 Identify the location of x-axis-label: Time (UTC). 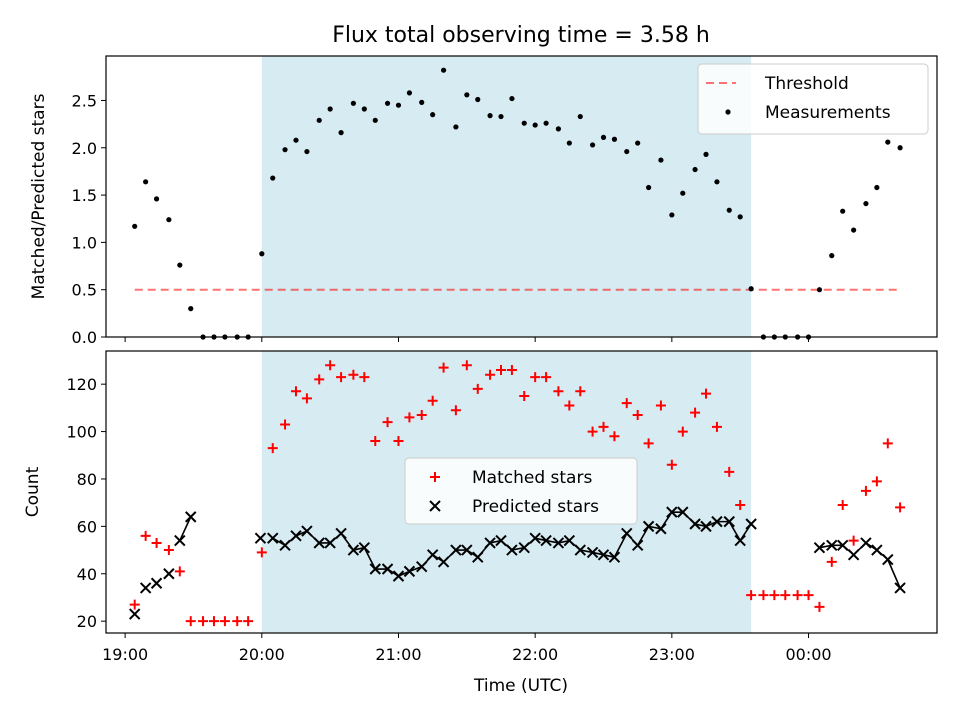
(520, 686).